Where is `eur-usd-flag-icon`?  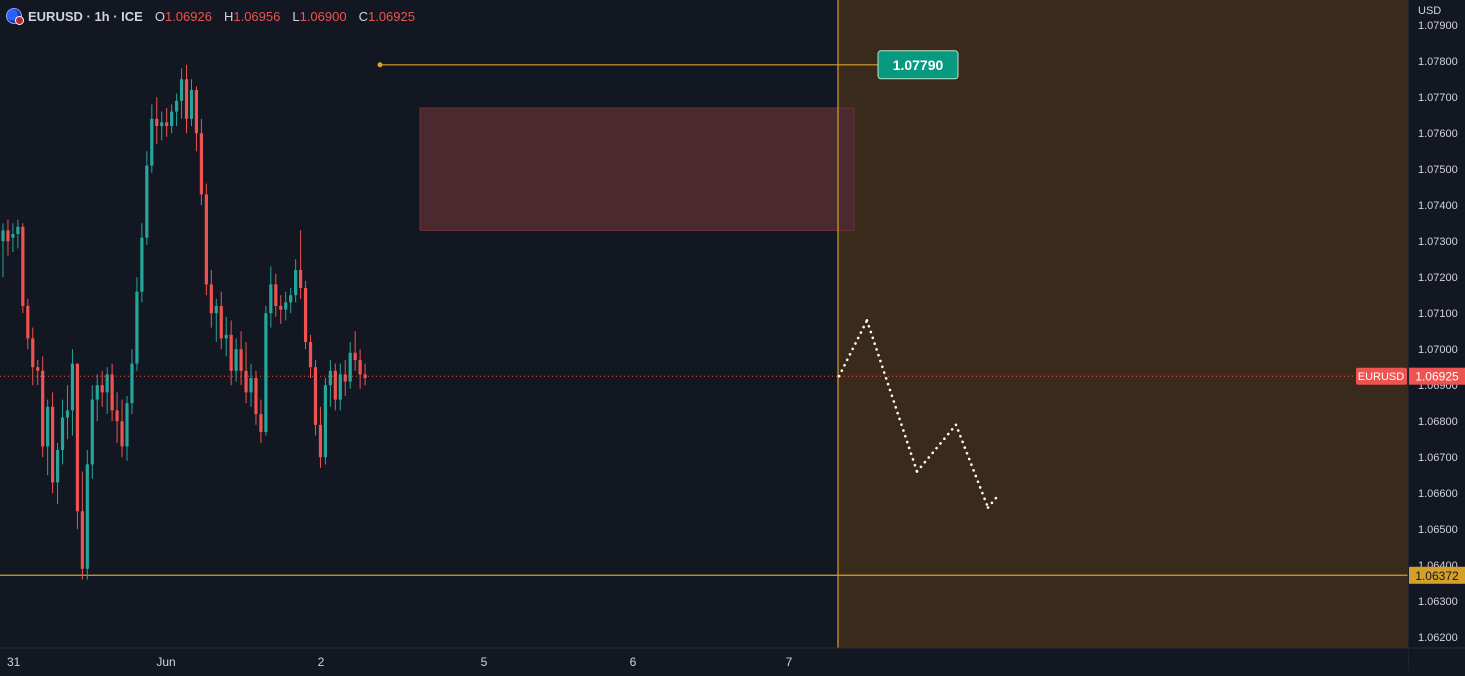
eur-usd-flag-icon is located at coordinates (15, 16).